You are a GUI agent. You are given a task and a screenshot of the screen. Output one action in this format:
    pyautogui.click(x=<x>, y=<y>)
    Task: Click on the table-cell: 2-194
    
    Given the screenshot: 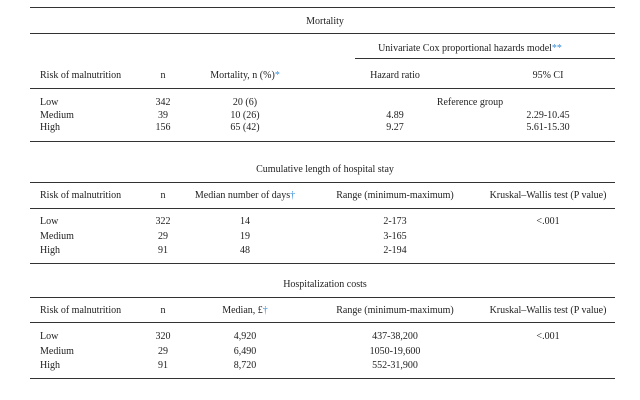 What is the action you would take?
    pyautogui.click(x=395, y=250)
    